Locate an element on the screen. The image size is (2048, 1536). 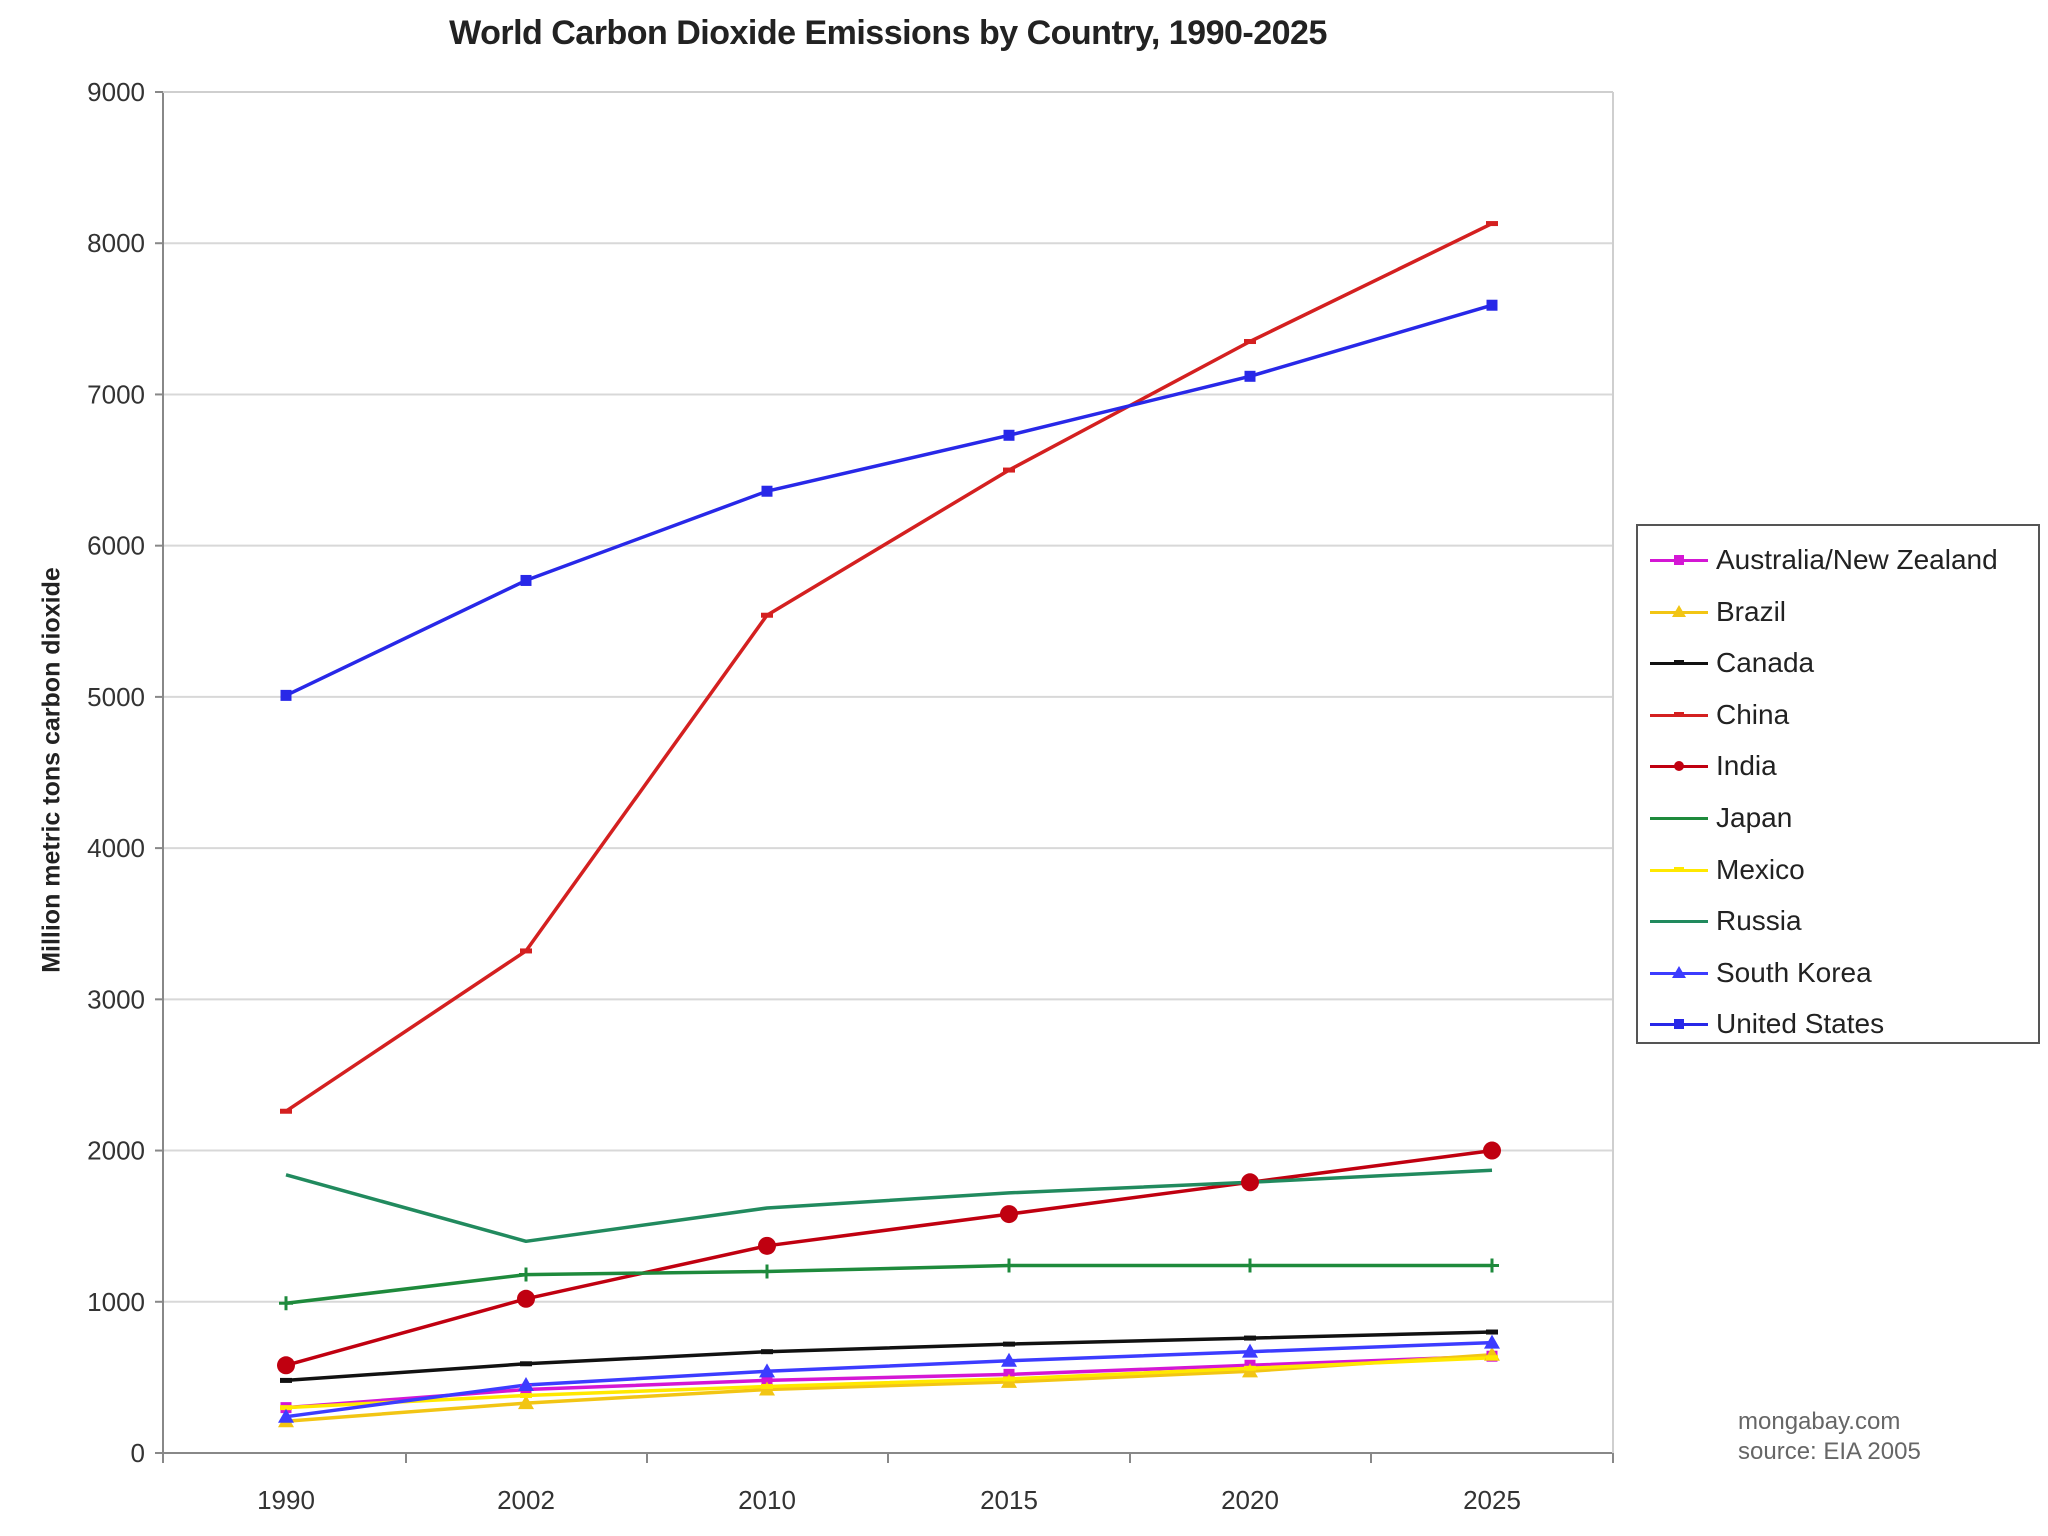
point-india-2010 is located at coordinates (767, 1245).